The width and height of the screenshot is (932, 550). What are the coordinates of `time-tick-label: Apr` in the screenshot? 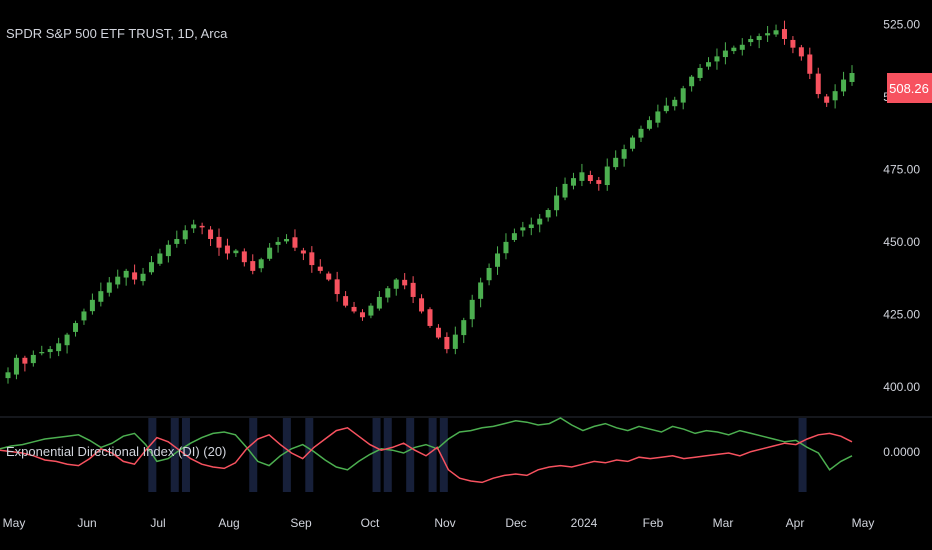 It's located at (795, 523).